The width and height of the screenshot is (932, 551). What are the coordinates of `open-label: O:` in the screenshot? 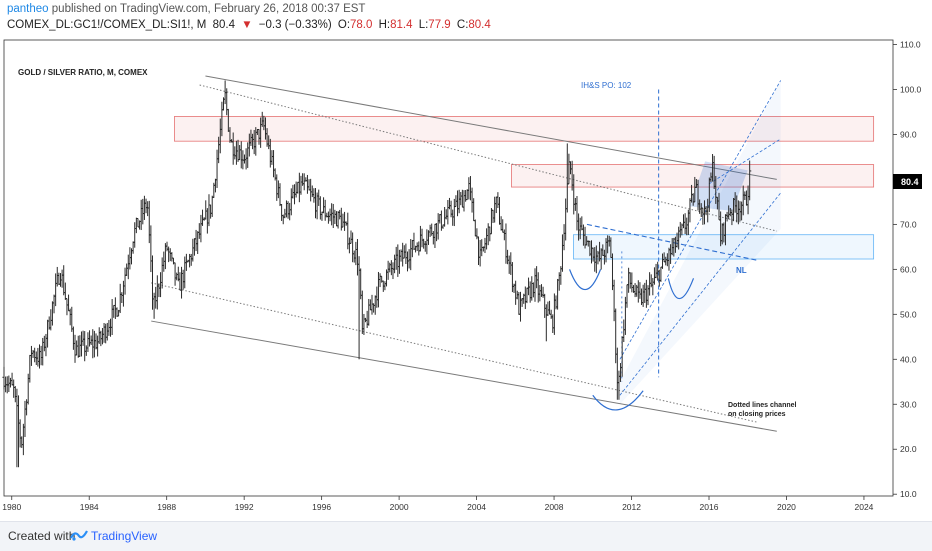 It's located at (344, 25).